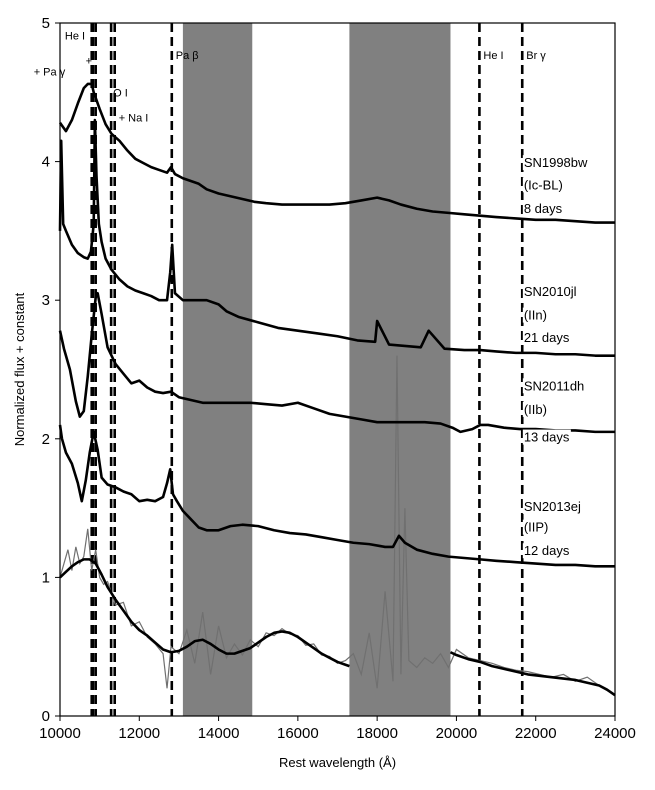 Image resolution: width=655 pixels, height=790 pixels. What do you see at coordinates (219, 733) in the screenshot?
I see `x-tick-label-14000: 14000` at bounding box center [219, 733].